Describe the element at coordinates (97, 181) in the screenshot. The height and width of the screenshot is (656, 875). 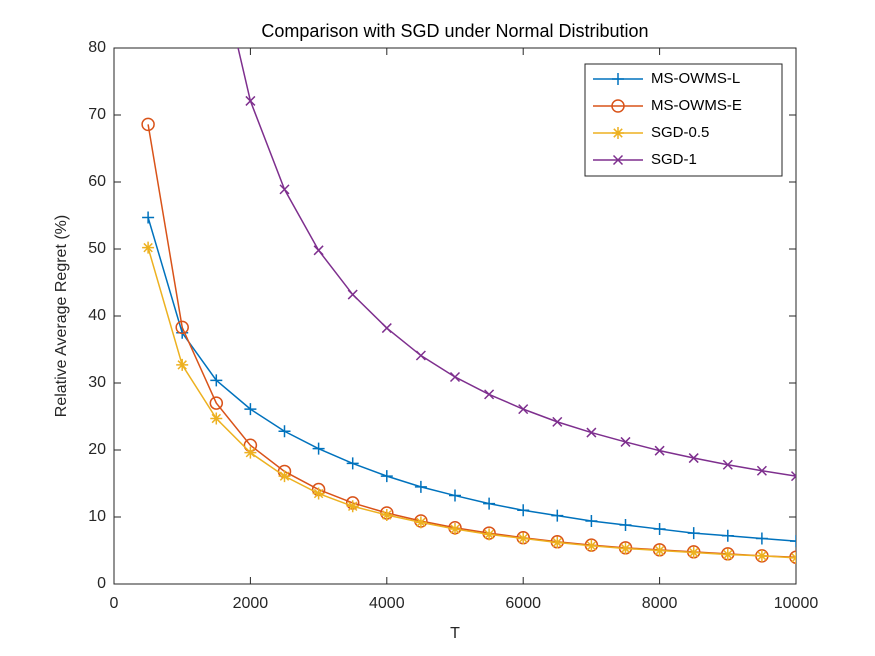
I see `y-tick-label: 60` at that location.